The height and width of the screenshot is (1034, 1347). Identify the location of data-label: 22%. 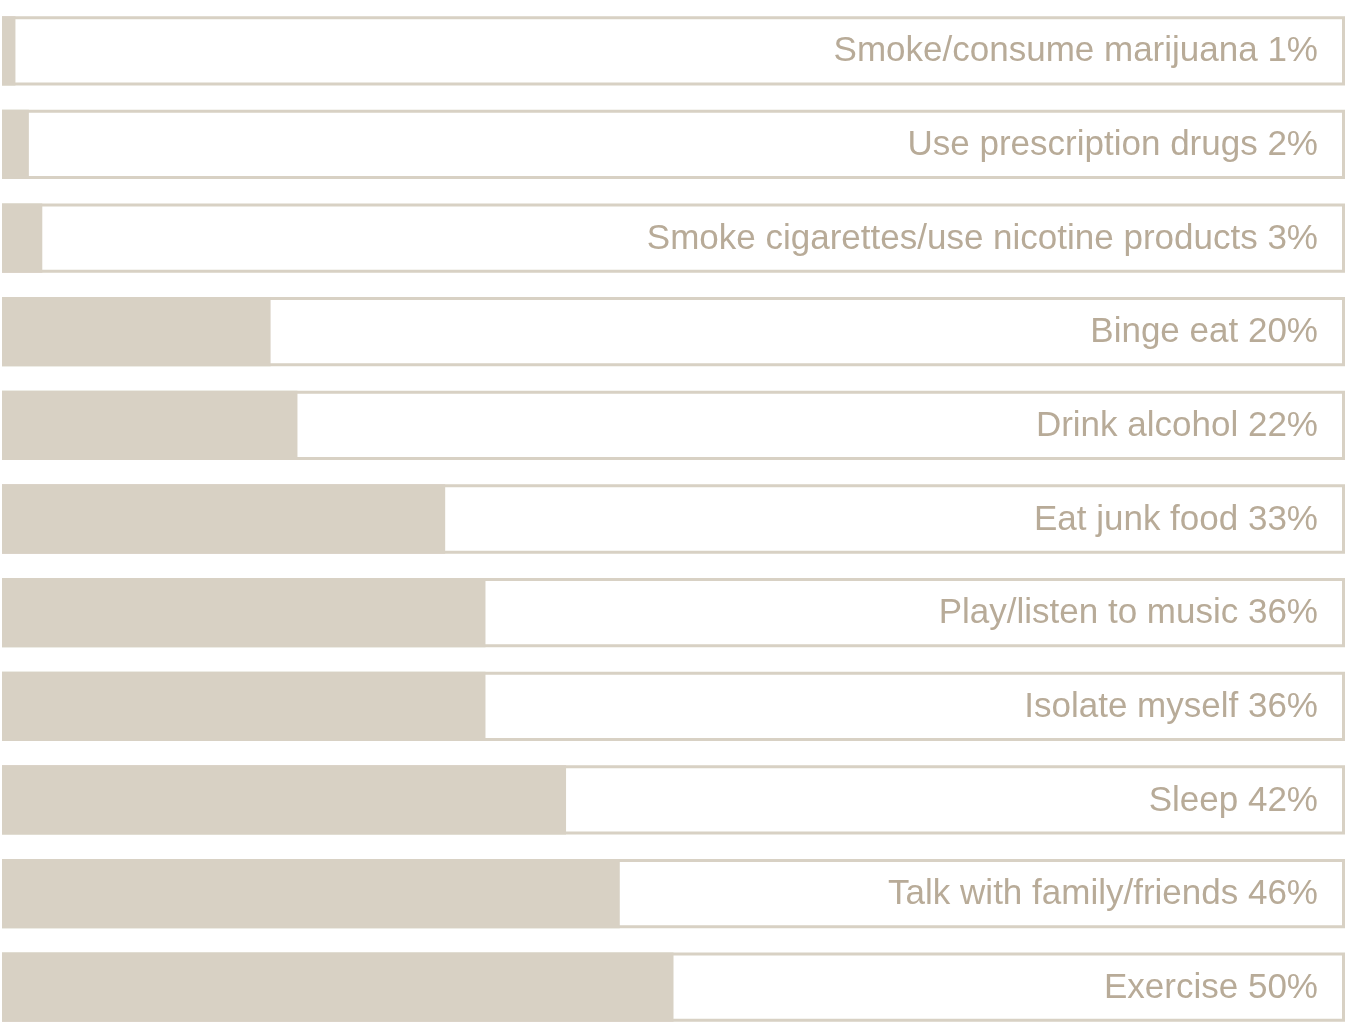
(1282, 424).